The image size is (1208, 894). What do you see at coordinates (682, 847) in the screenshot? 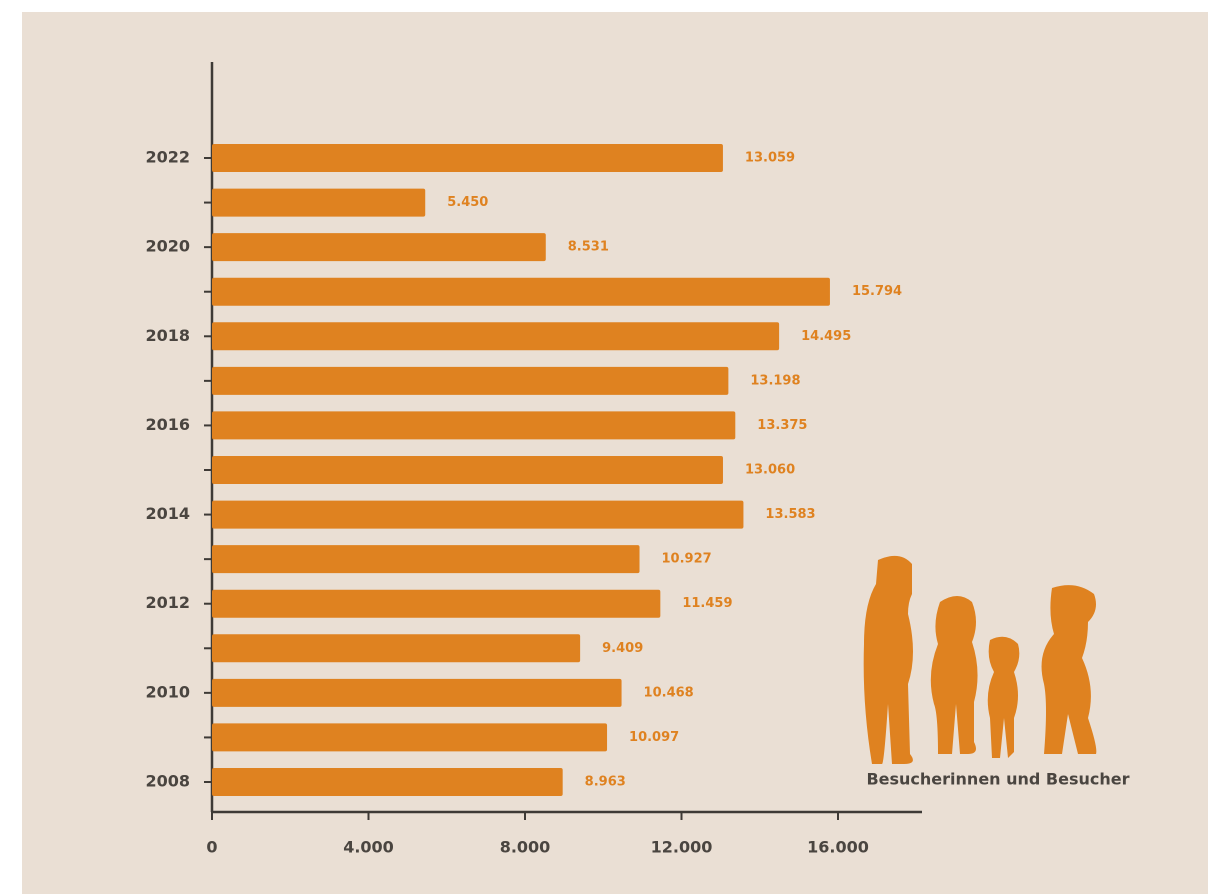
I see `x-tick-label: 12.000` at bounding box center [682, 847].